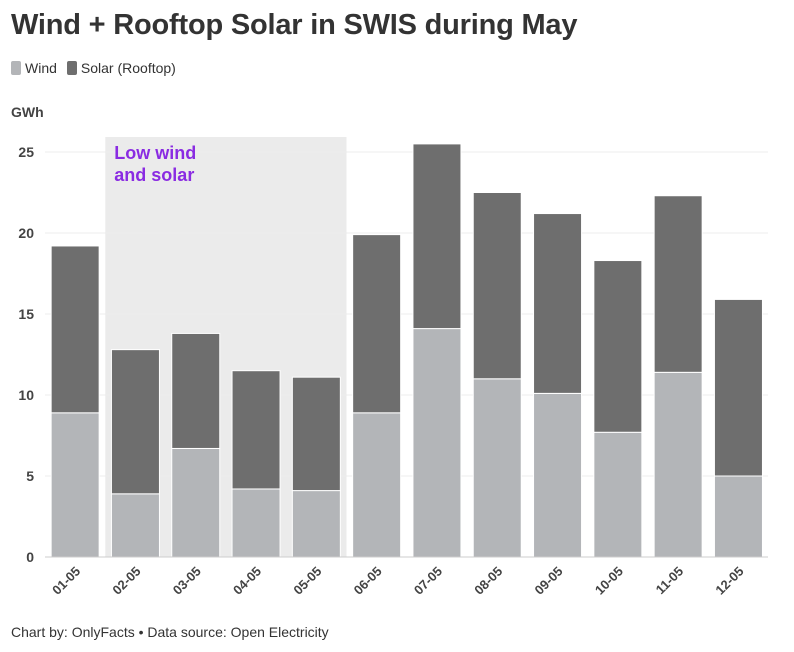 The width and height of the screenshot is (794, 652). I want to click on x-tick-label: 07-05, so click(428, 581).